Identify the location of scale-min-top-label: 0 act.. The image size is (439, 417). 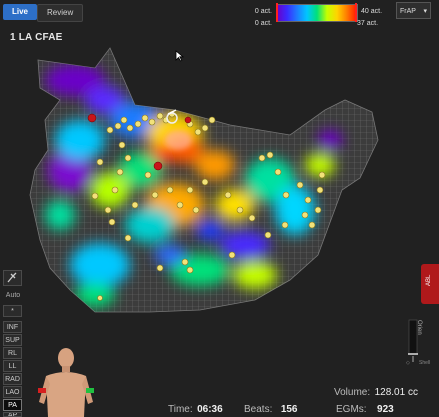
(263, 11).